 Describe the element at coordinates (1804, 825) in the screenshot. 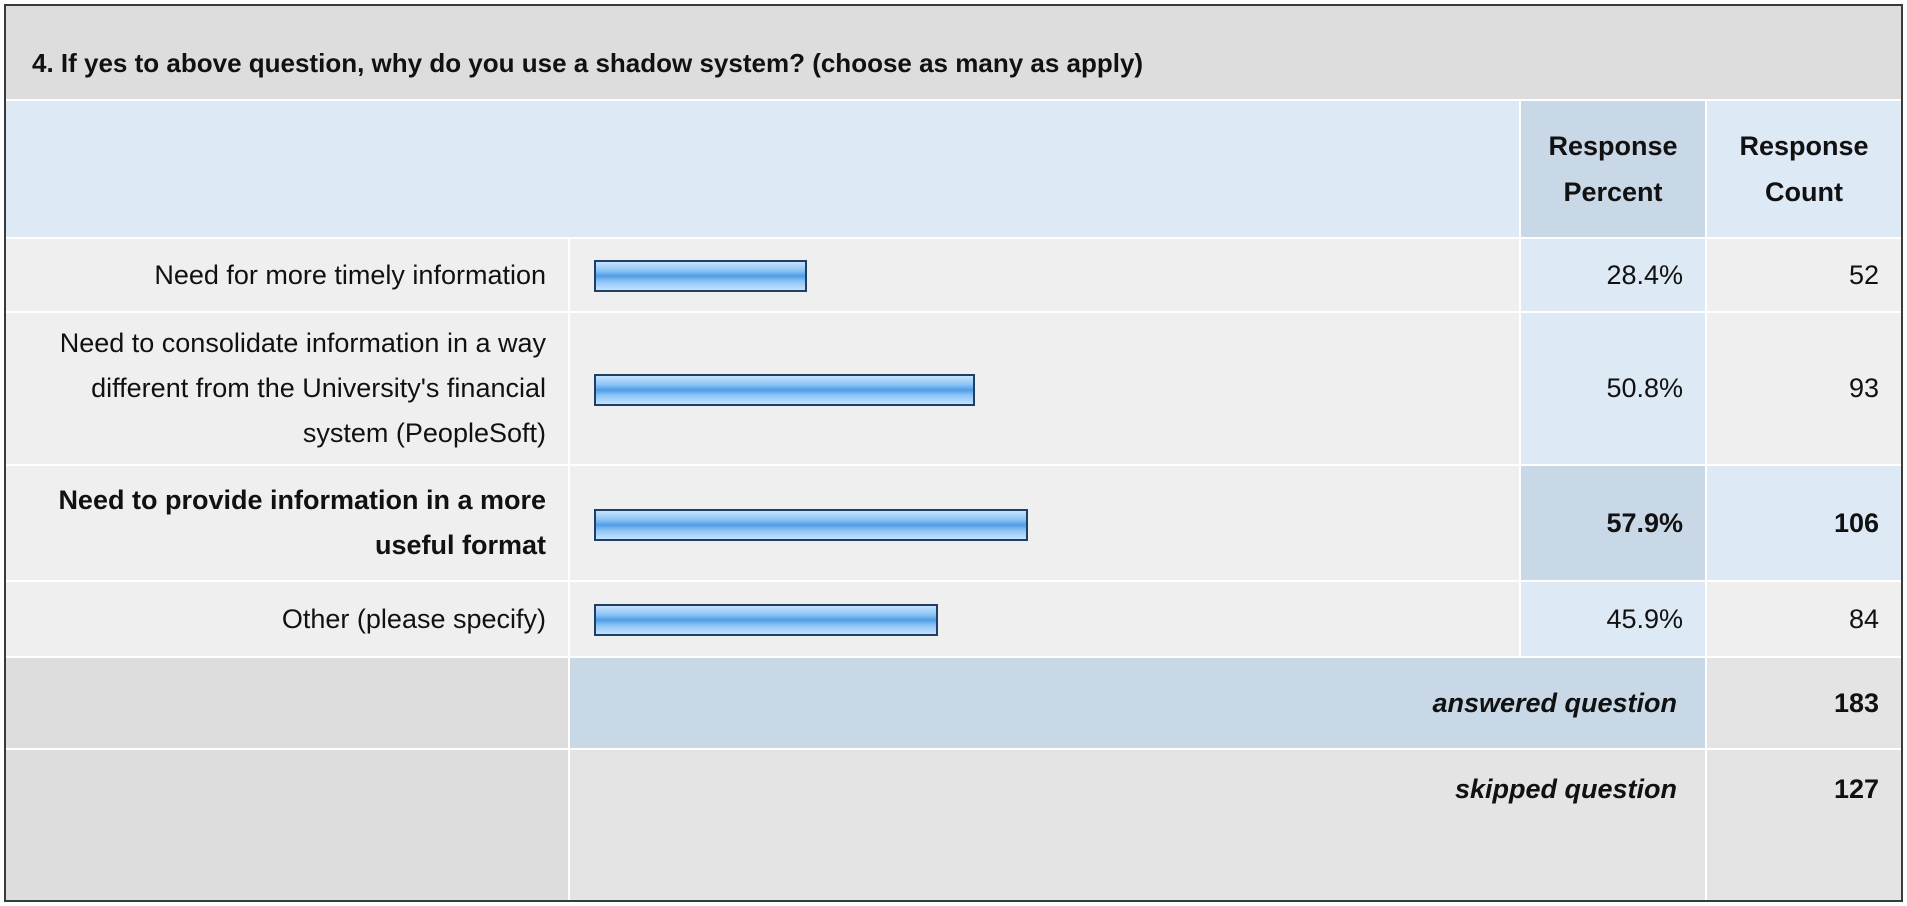

I see `skipped-question-count: 127` at that location.